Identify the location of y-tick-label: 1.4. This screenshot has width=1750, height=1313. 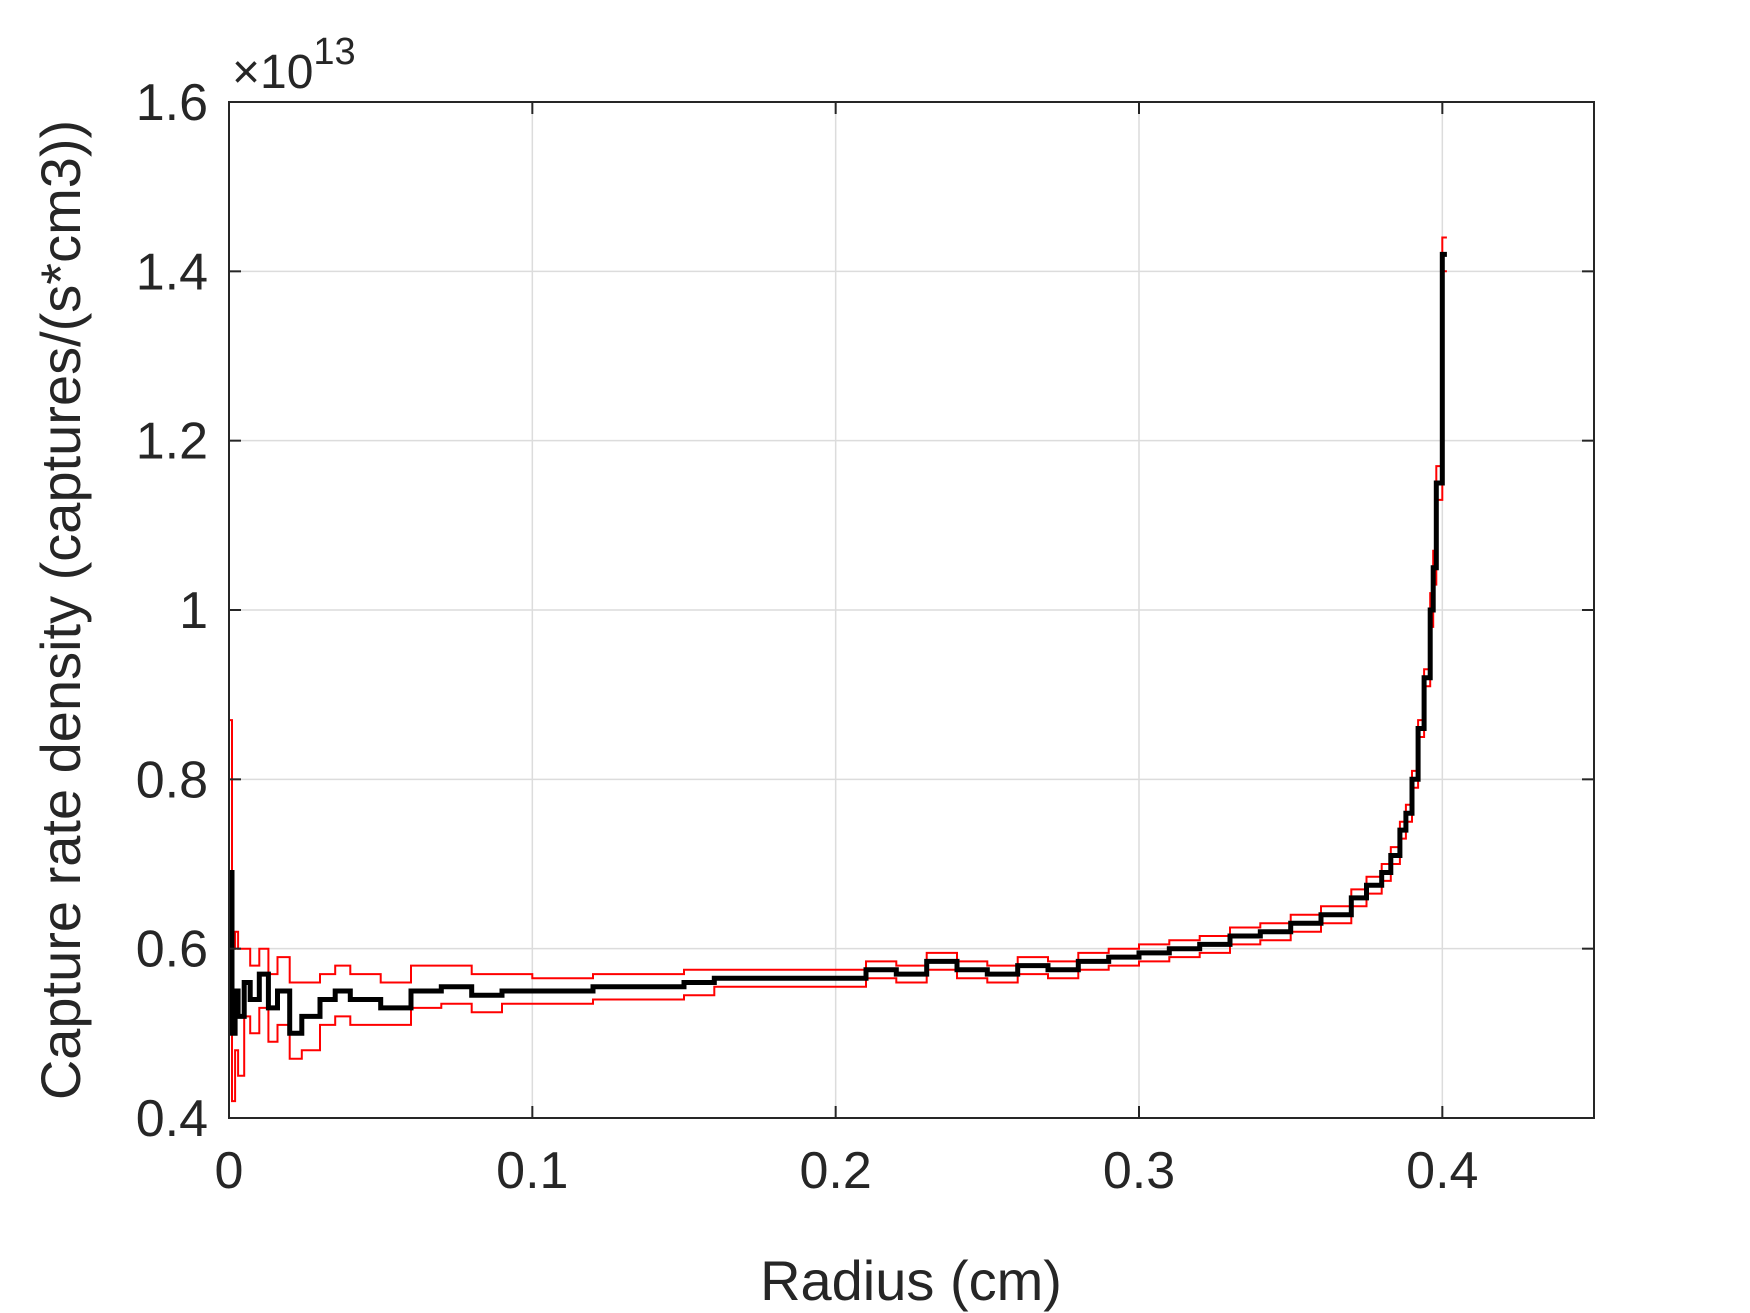
(172, 272).